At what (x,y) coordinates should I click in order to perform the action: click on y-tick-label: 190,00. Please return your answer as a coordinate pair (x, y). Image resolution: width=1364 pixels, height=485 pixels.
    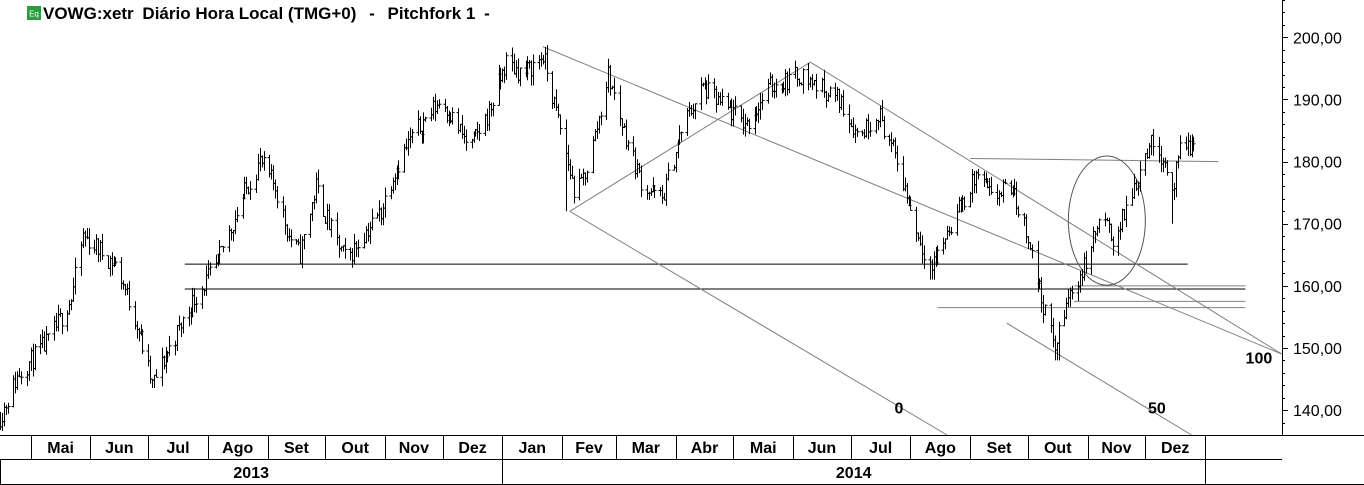
    Looking at the image, I should click on (1317, 100).